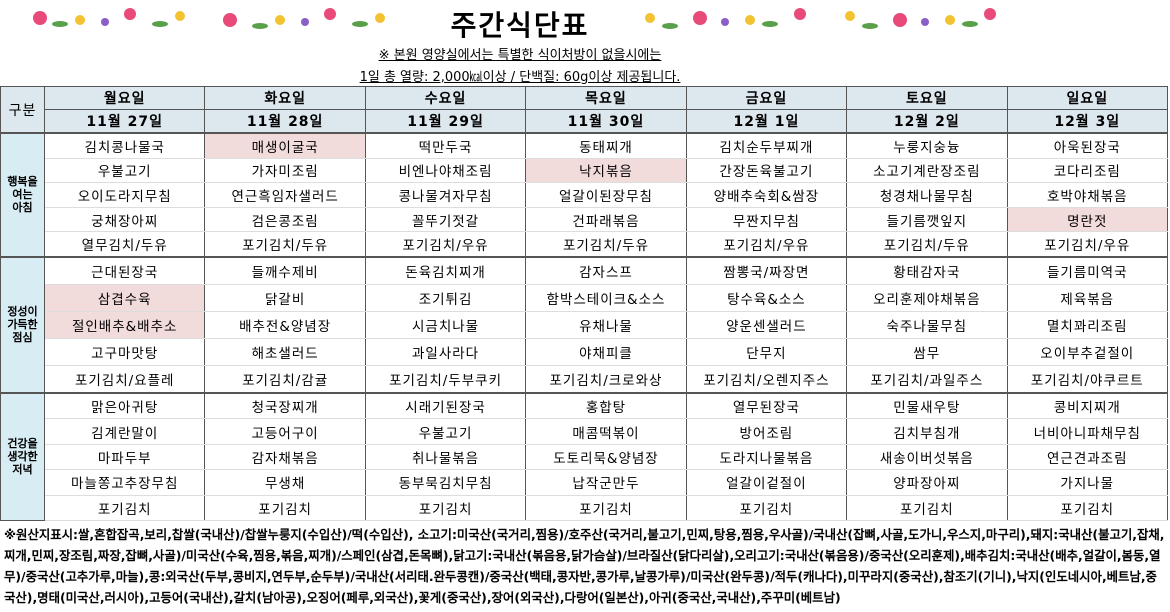 The height and width of the screenshot is (612, 1170). I want to click on menu-item: 콩나물겨자무침, so click(445, 195).